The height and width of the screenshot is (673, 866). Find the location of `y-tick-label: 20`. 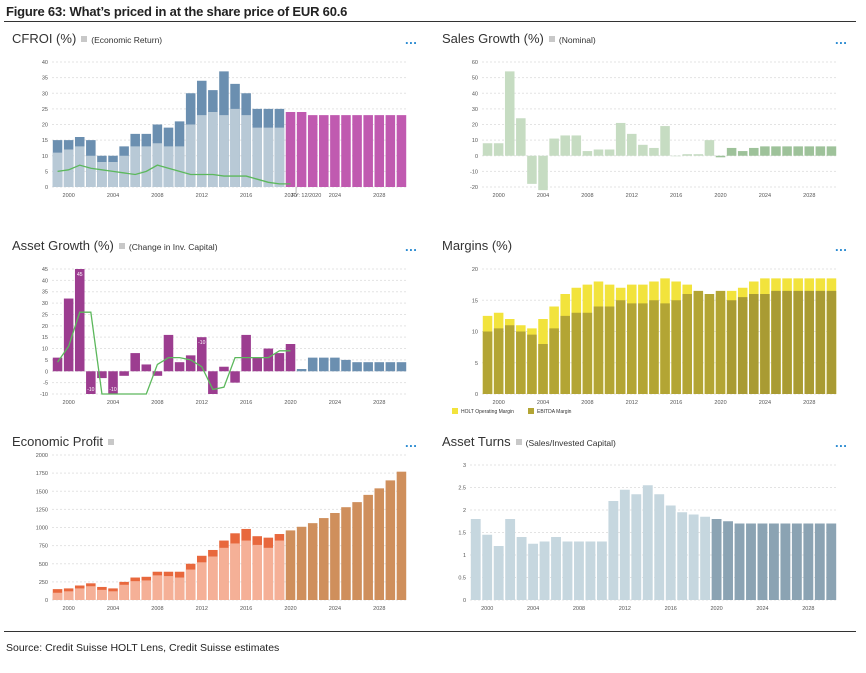

y-tick-label: 20 is located at coordinates (45, 327).